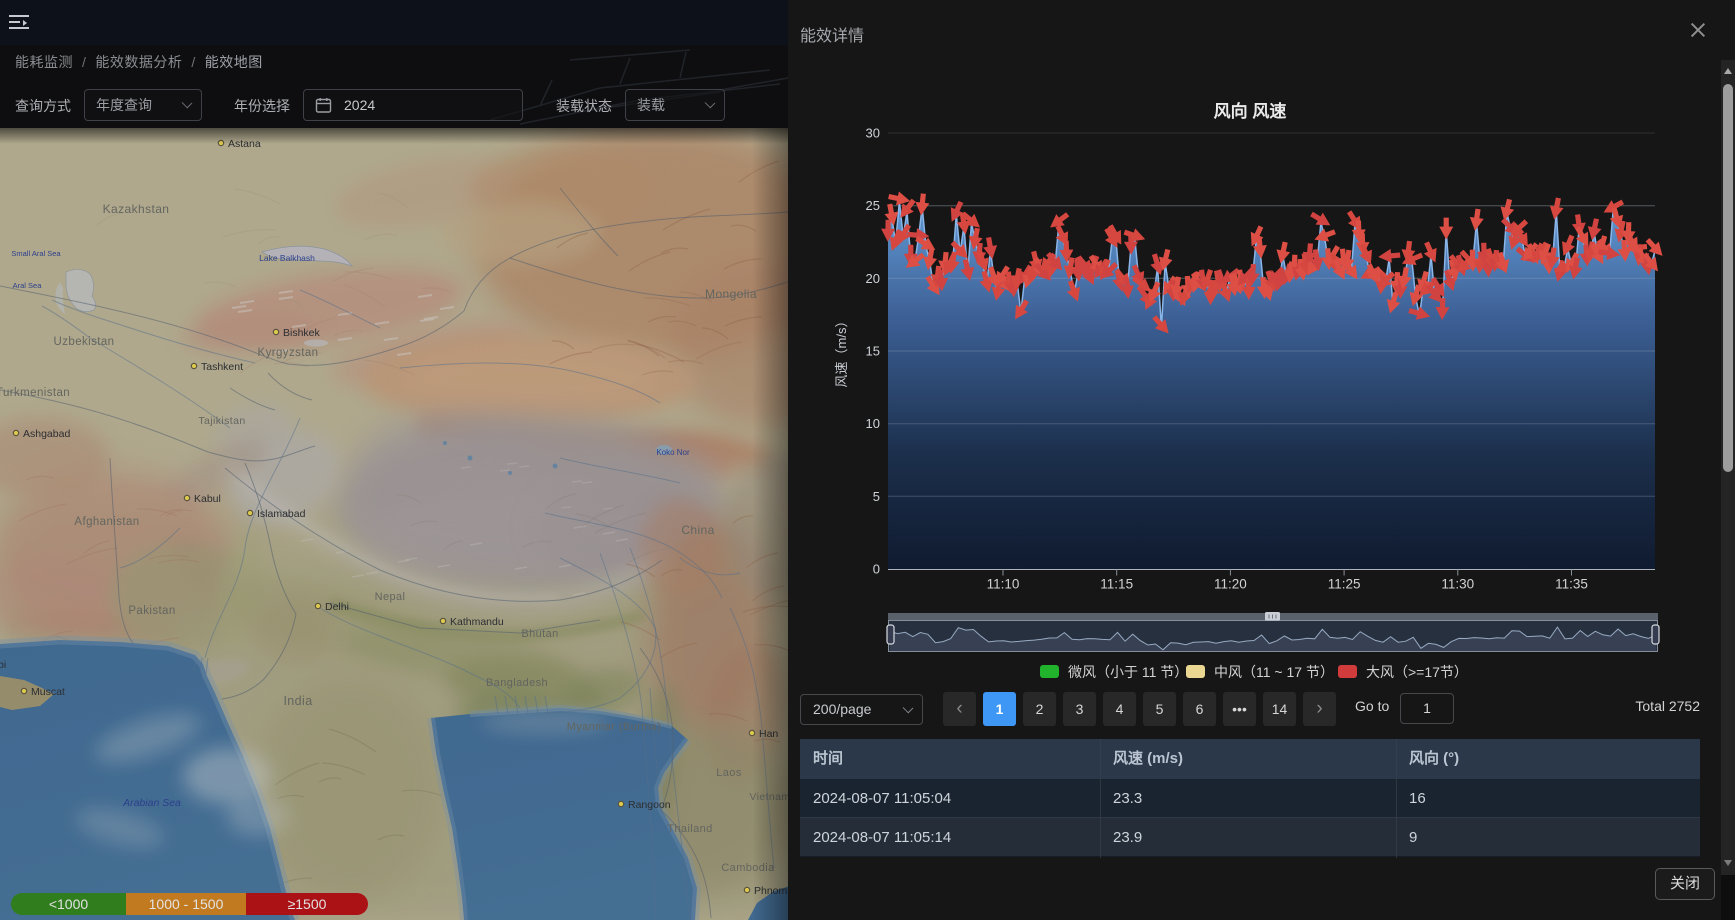 This screenshot has width=1735, height=920. Describe the element at coordinates (876, 569) in the screenshot. I see `svg-text: 0` at that location.